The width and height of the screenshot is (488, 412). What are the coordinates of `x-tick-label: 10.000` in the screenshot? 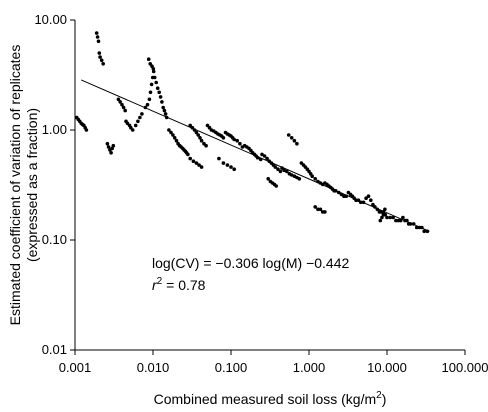 It's located at (387, 367).